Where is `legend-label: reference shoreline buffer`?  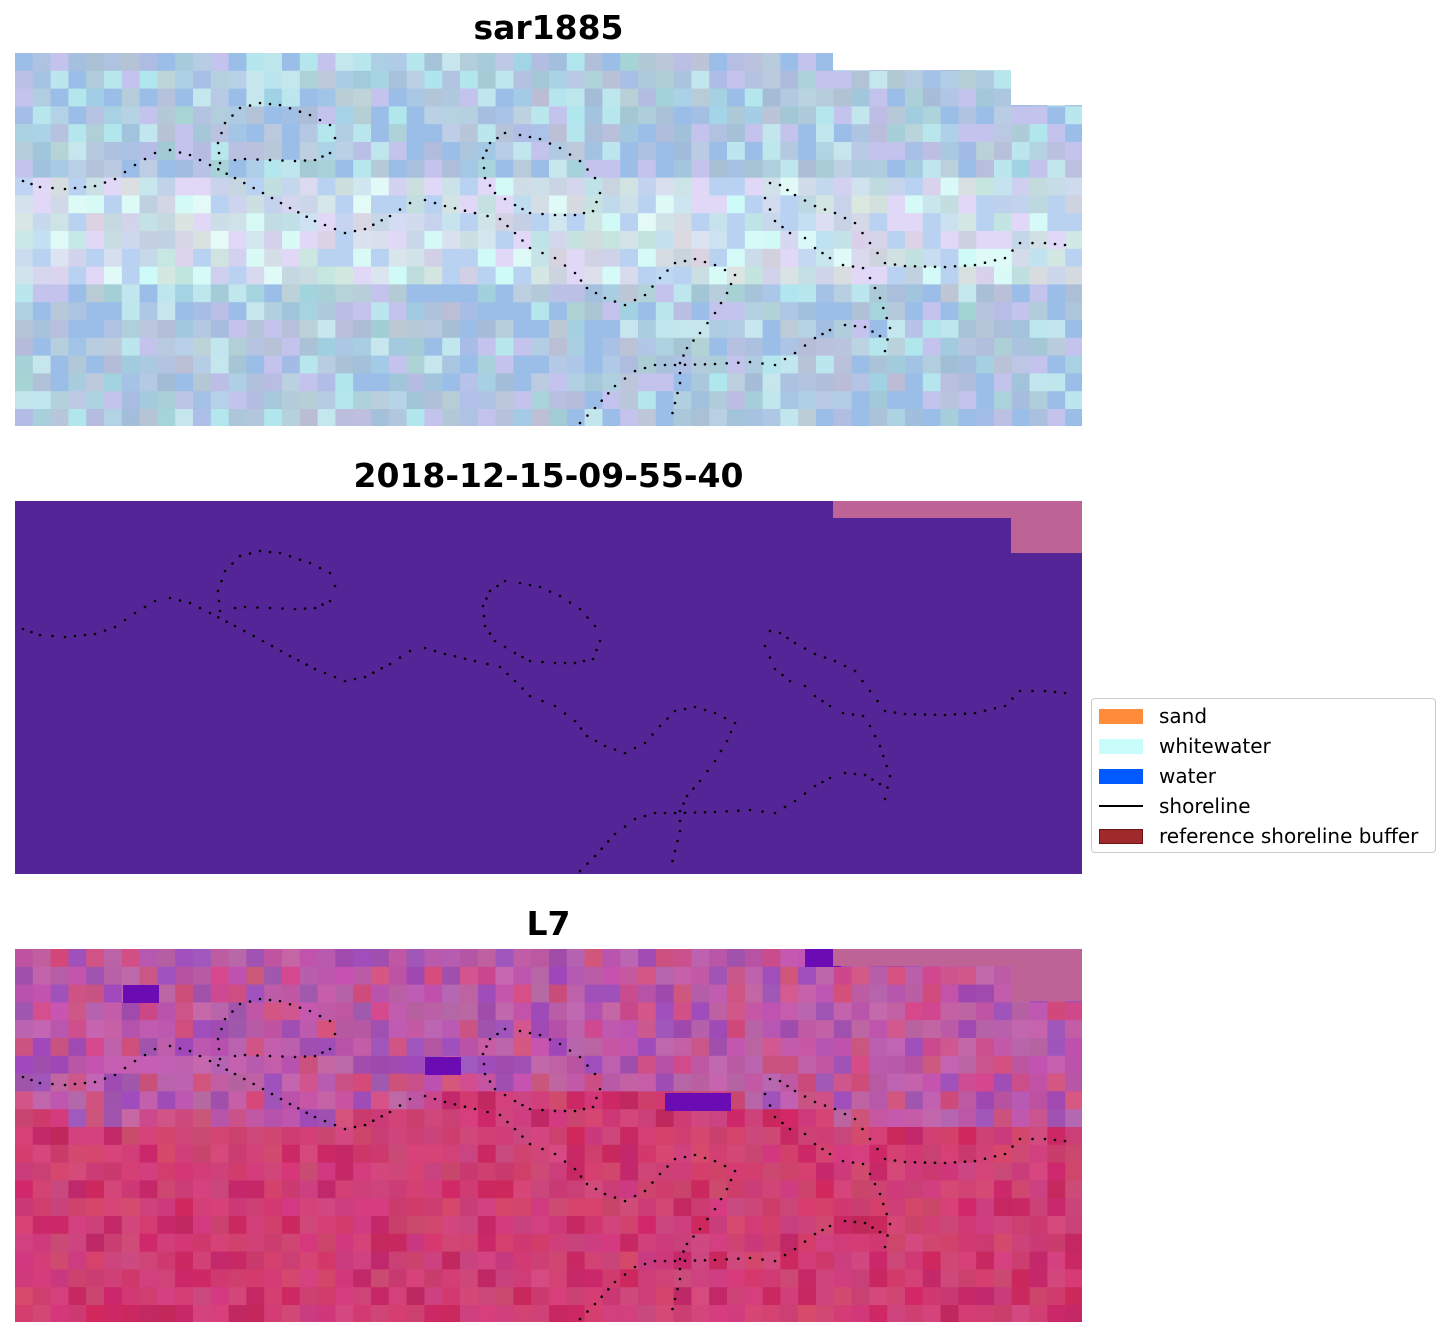
legend-label: reference shoreline buffer is located at coordinates (1289, 836).